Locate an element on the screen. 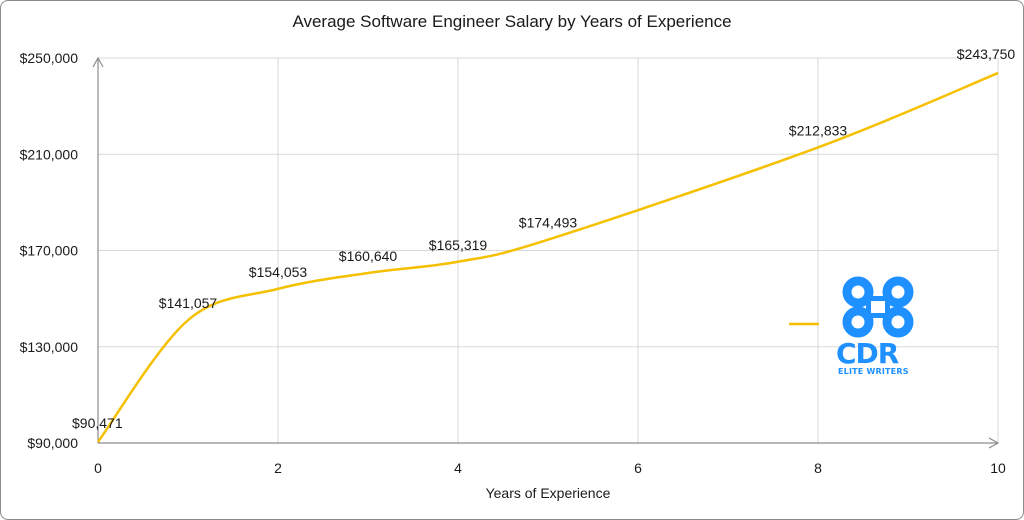  clover-logo-icon is located at coordinates (878, 307).